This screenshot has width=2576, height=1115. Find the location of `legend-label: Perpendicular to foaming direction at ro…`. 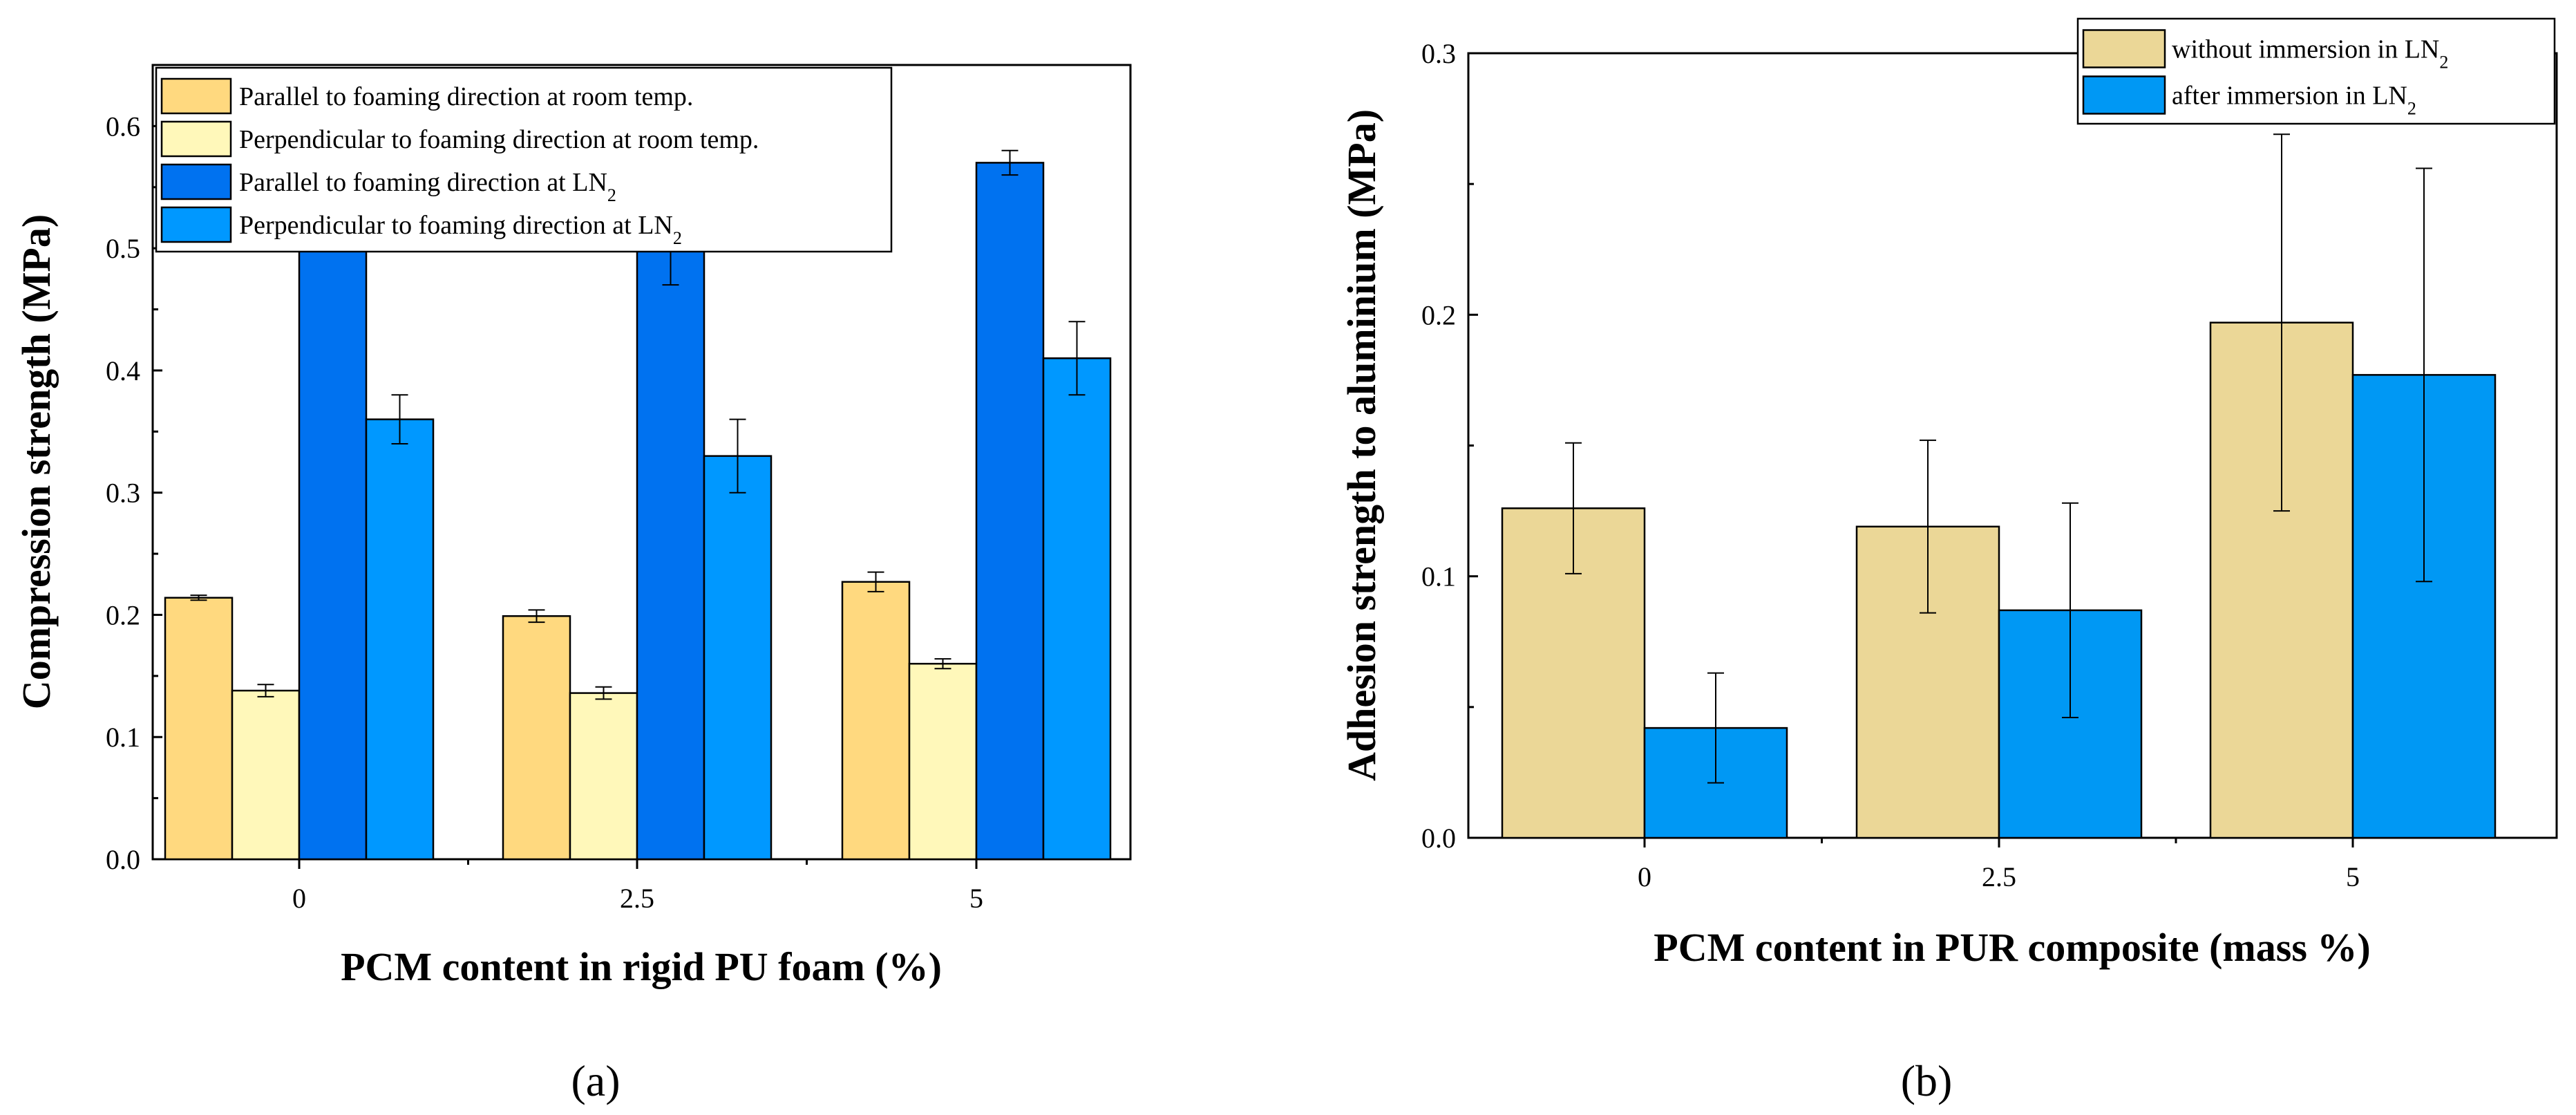

legend-label: Perpendicular to foaming direction at ro… is located at coordinates (499, 139).